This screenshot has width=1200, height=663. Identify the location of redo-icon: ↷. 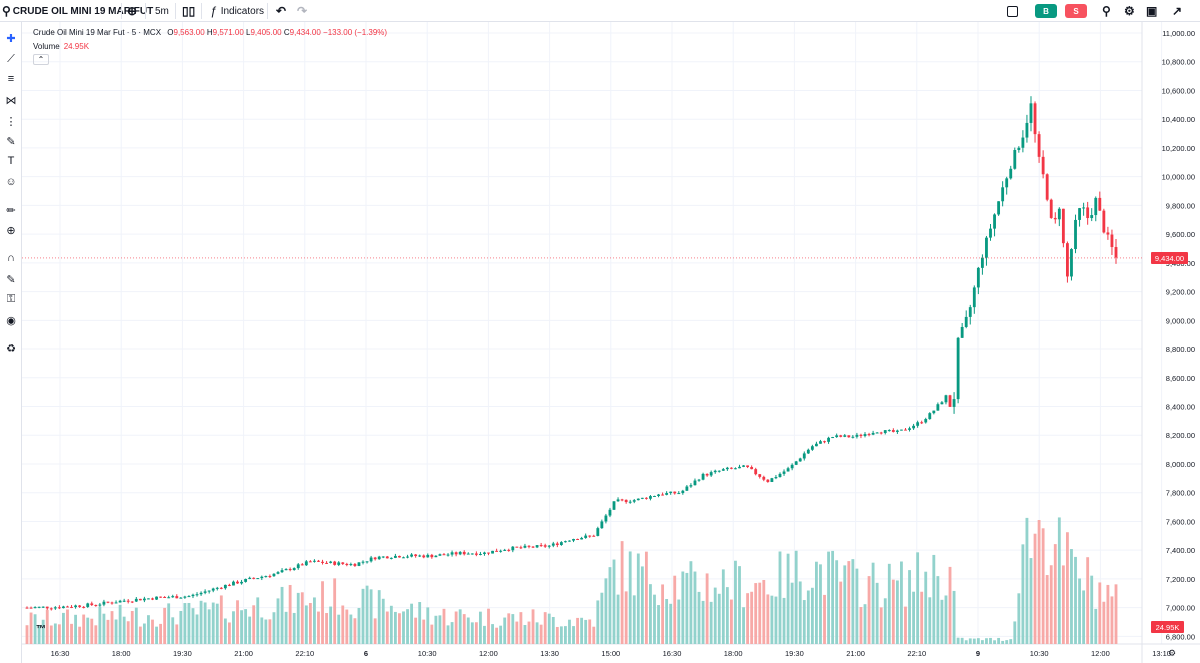
(302, 11).